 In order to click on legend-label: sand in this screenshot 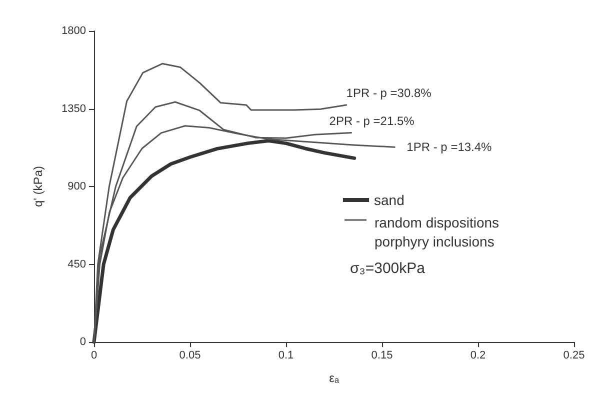, I will do `click(389, 200)`.